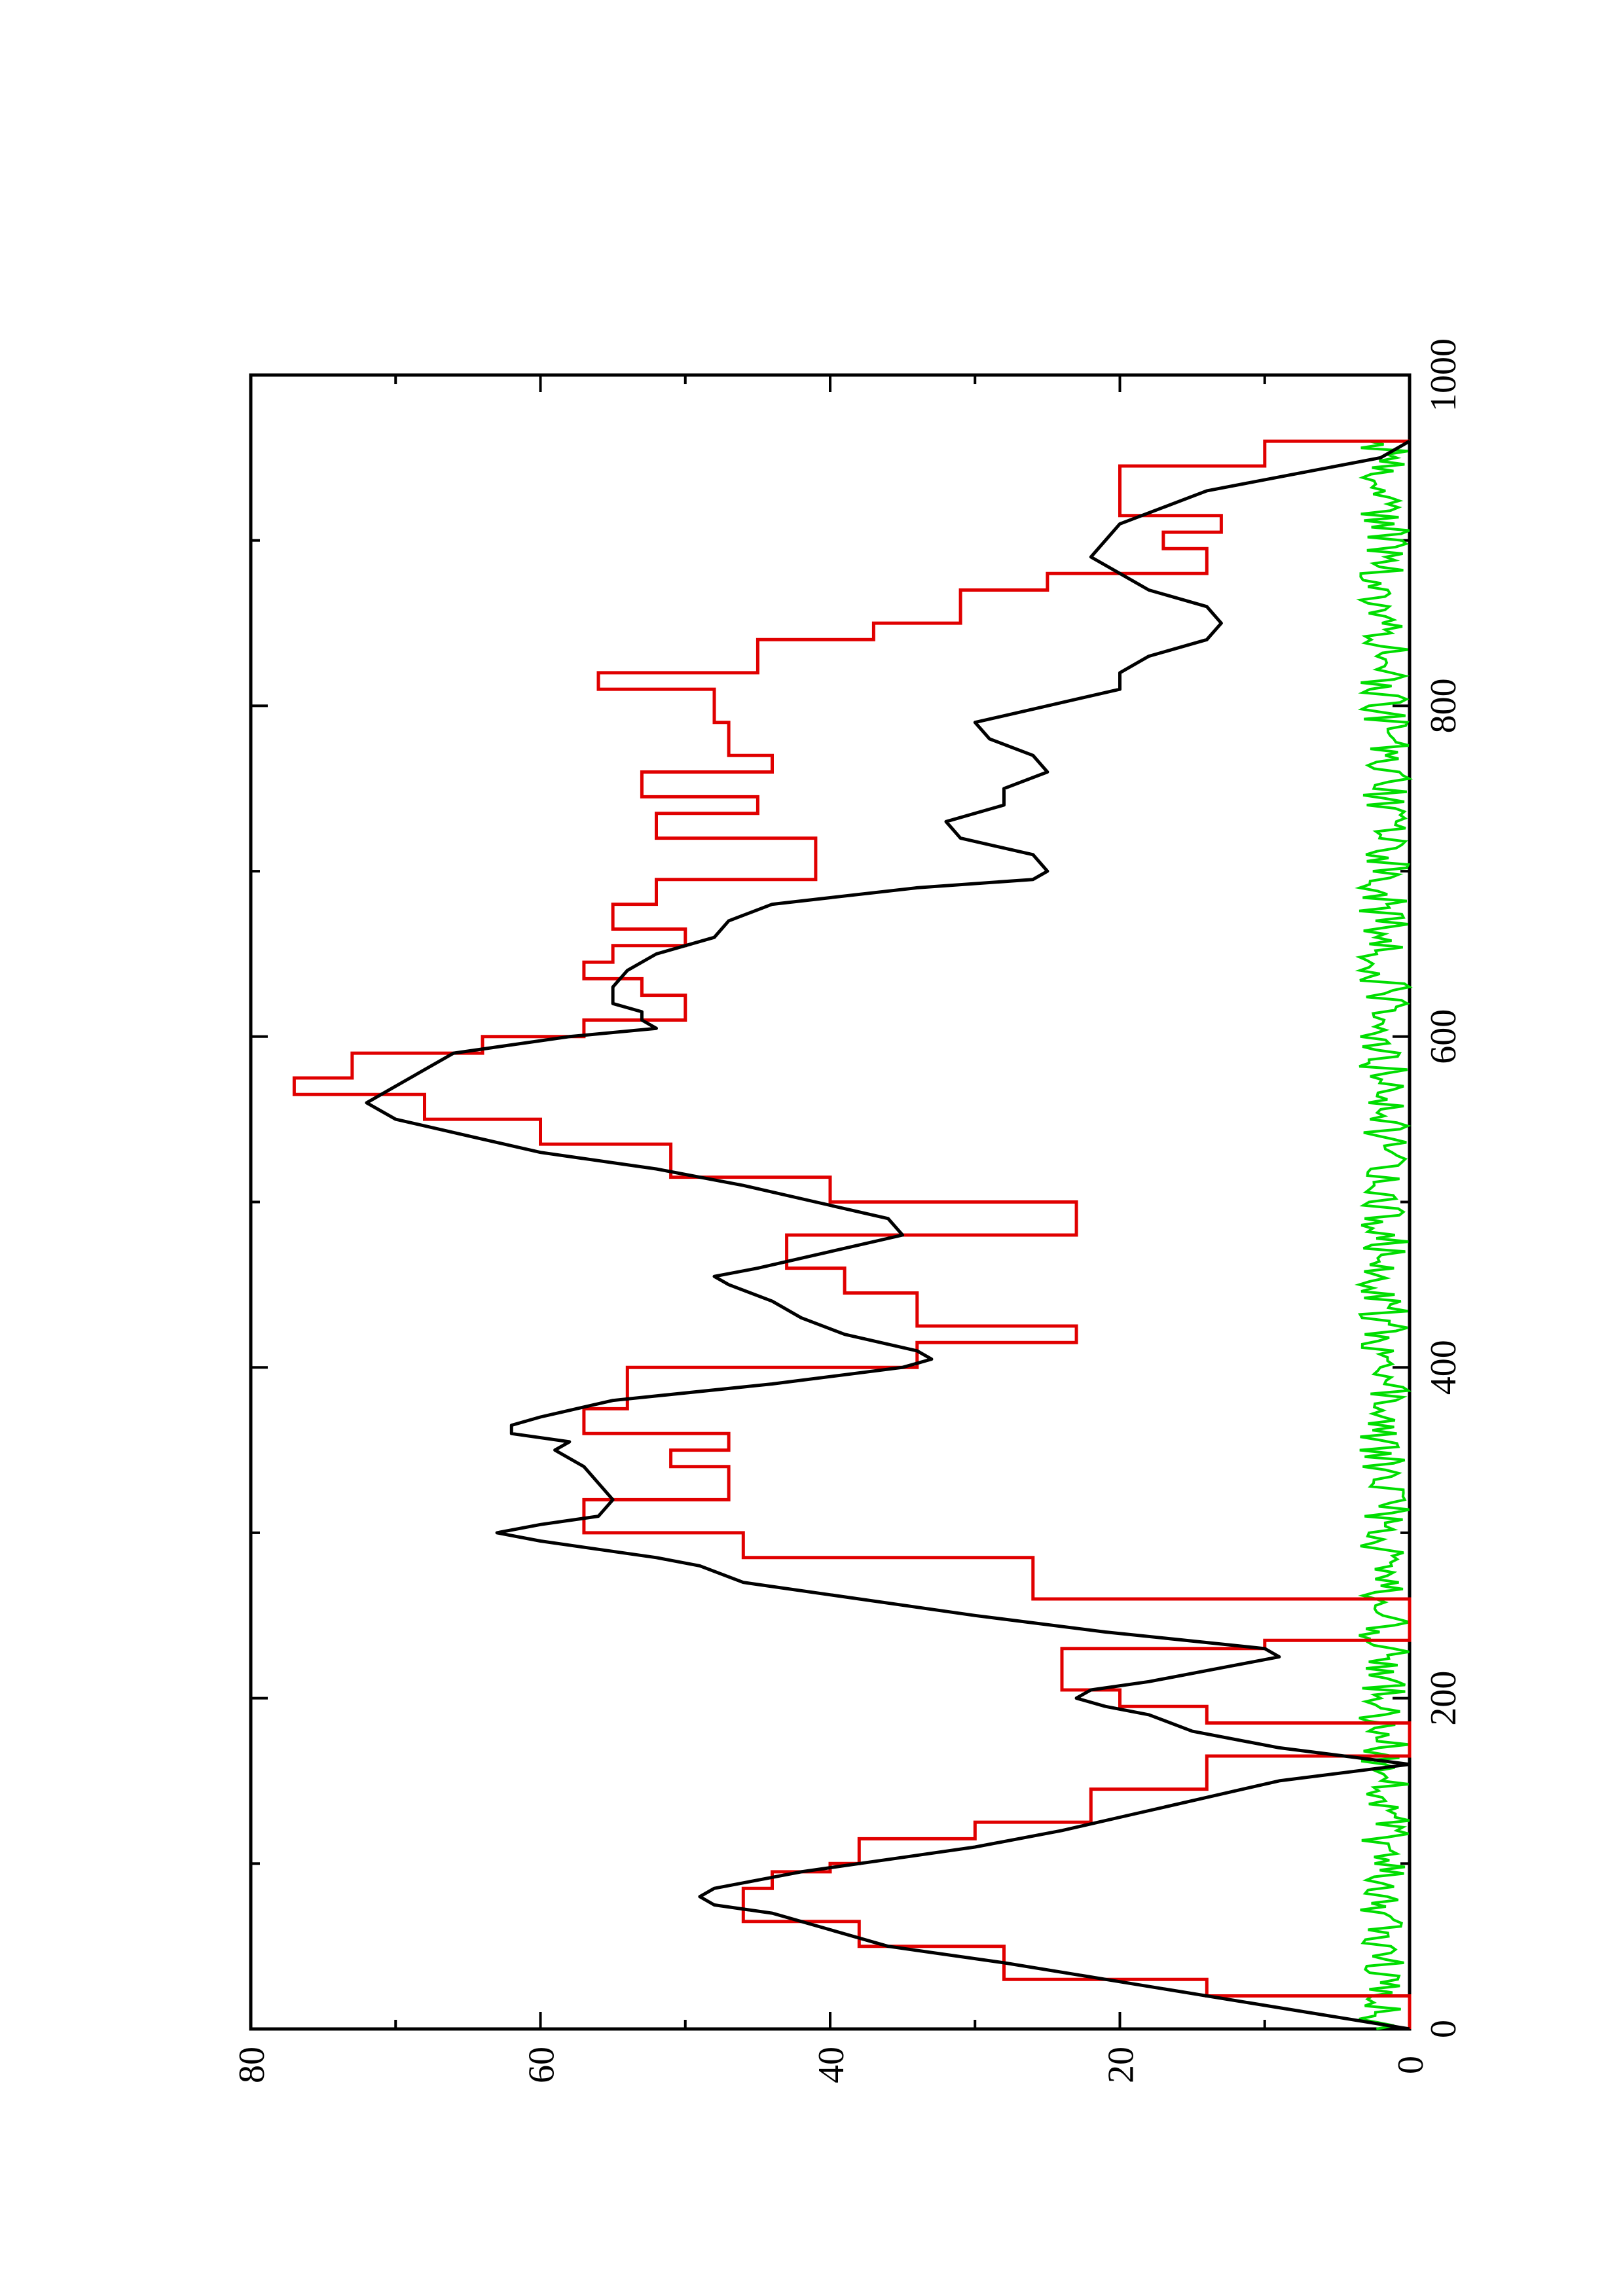 The width and height of the screenshot is (1623, 2296). Describe the element at coordinates (1443, 1368) in the screenshot. I see `x-tick-label: 400` at that location.